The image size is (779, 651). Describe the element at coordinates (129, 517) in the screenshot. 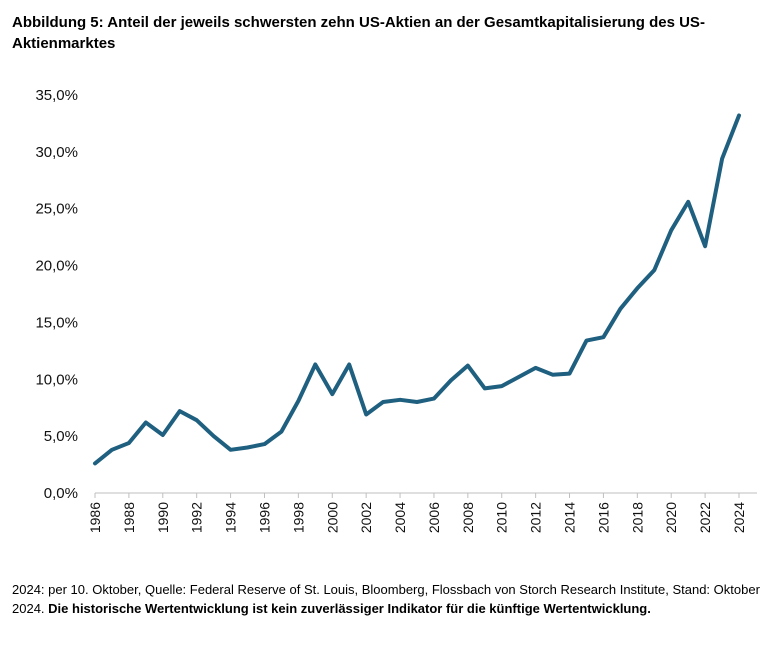

I see `x-tick-label: 1988` at that location.